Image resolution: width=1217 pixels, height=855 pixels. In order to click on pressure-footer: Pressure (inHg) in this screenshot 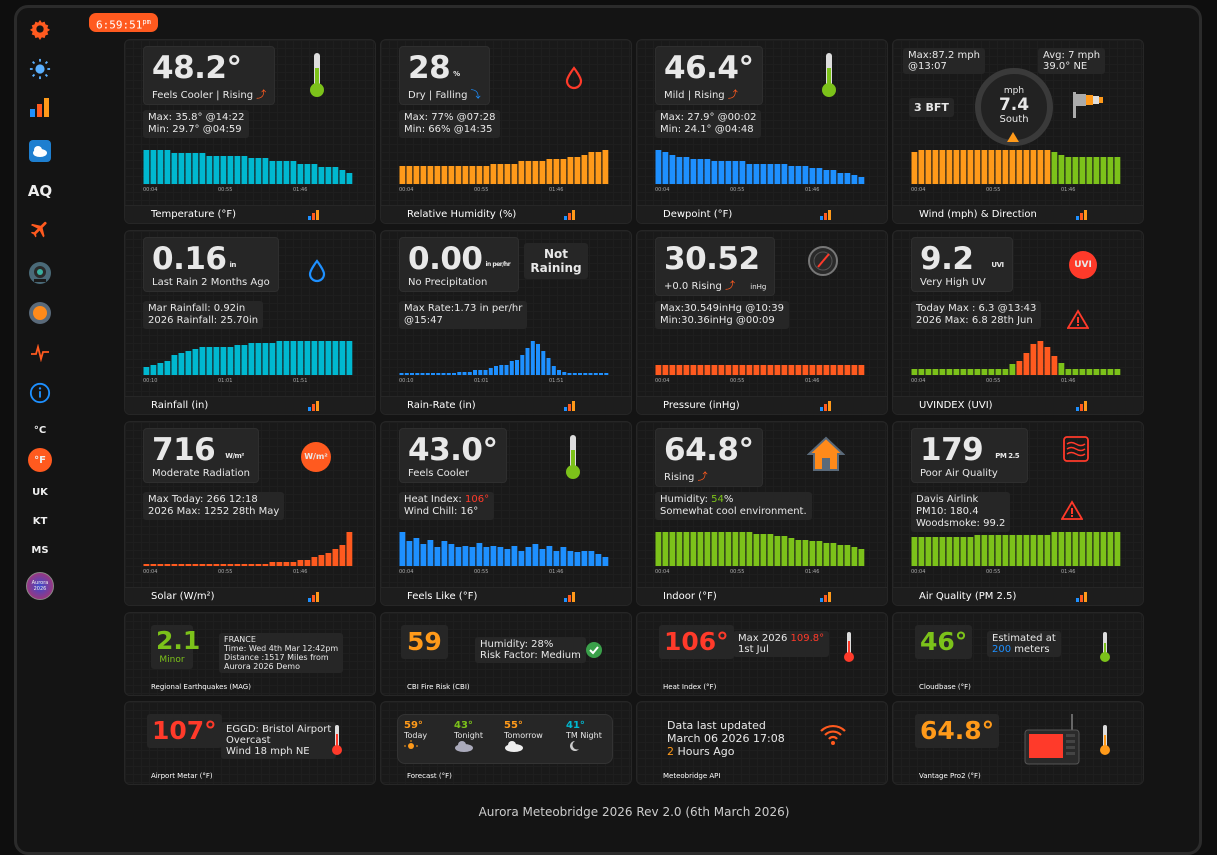, I will do `click(762, 405)`.